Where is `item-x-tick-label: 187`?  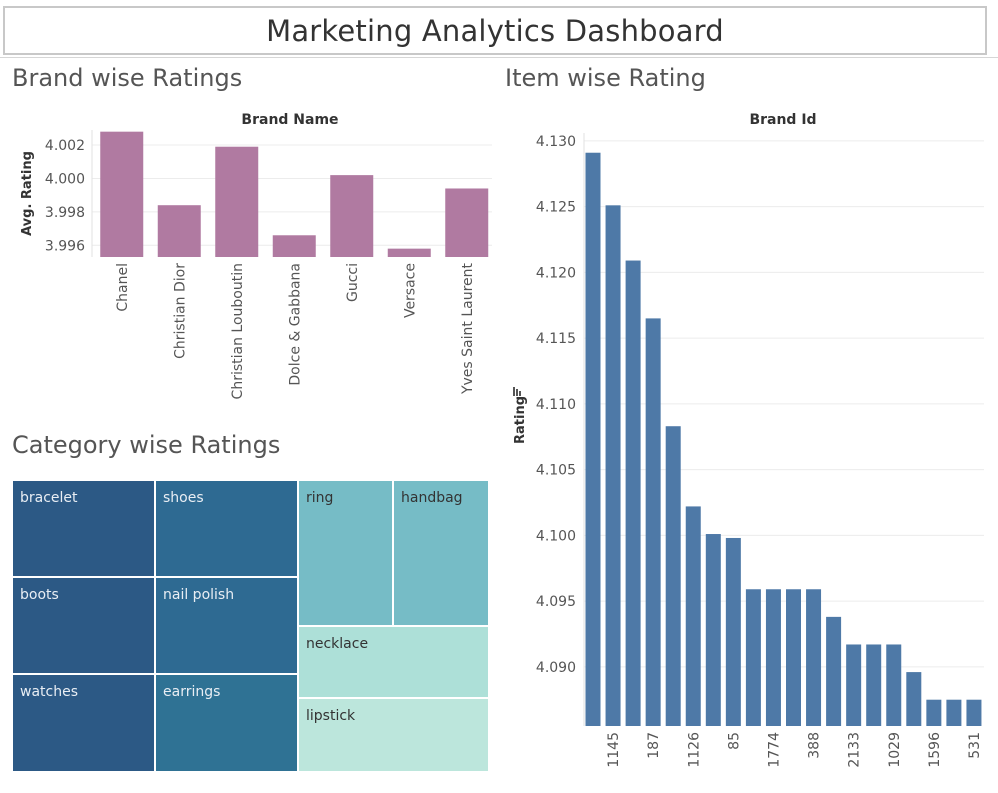 item-x-tick-label: 187 is located at coordinates (654, 745).